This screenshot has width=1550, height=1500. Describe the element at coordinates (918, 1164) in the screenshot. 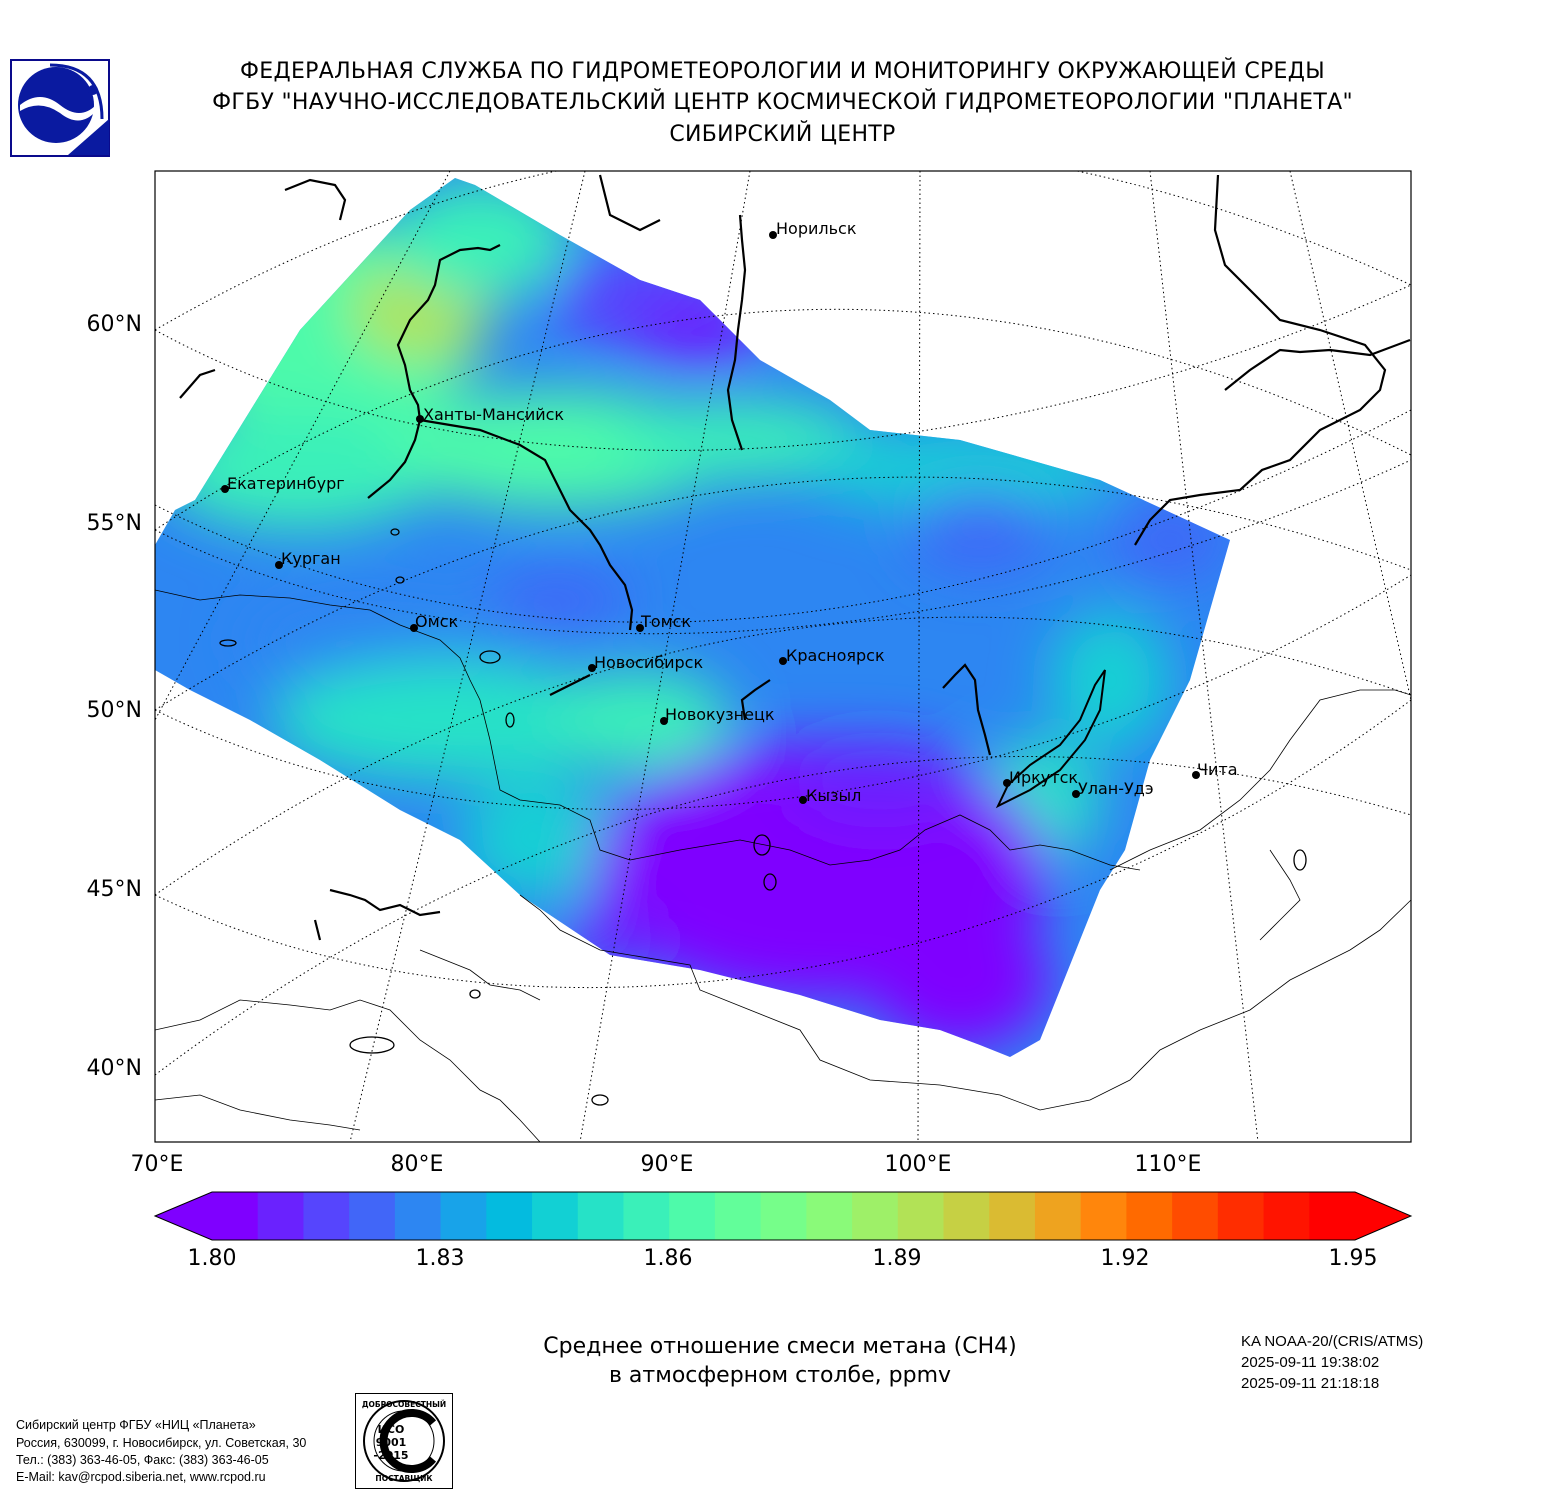

I see `lon-label-100: 100°E` at that location.